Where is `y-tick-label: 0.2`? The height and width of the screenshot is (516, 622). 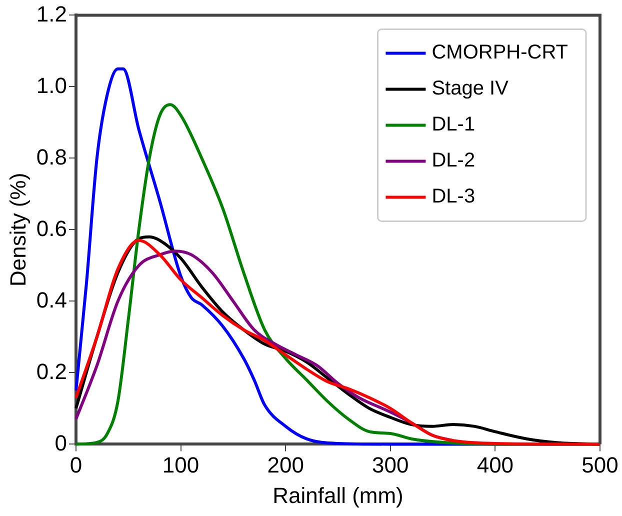 y-tick-label: 0.2 is located at coordinates (51, 371).